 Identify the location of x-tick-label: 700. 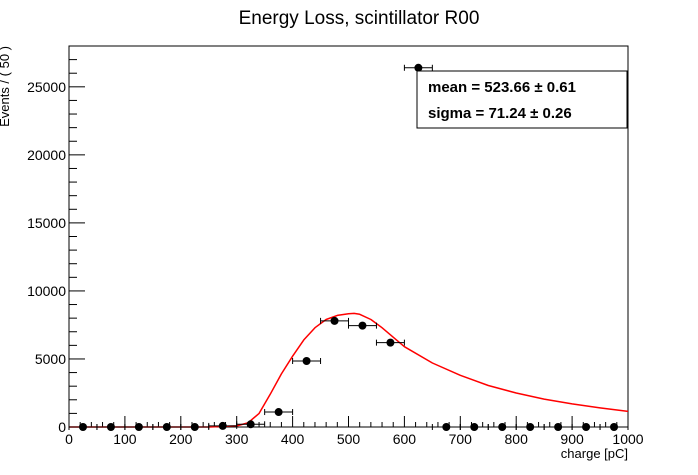
(461, 439).